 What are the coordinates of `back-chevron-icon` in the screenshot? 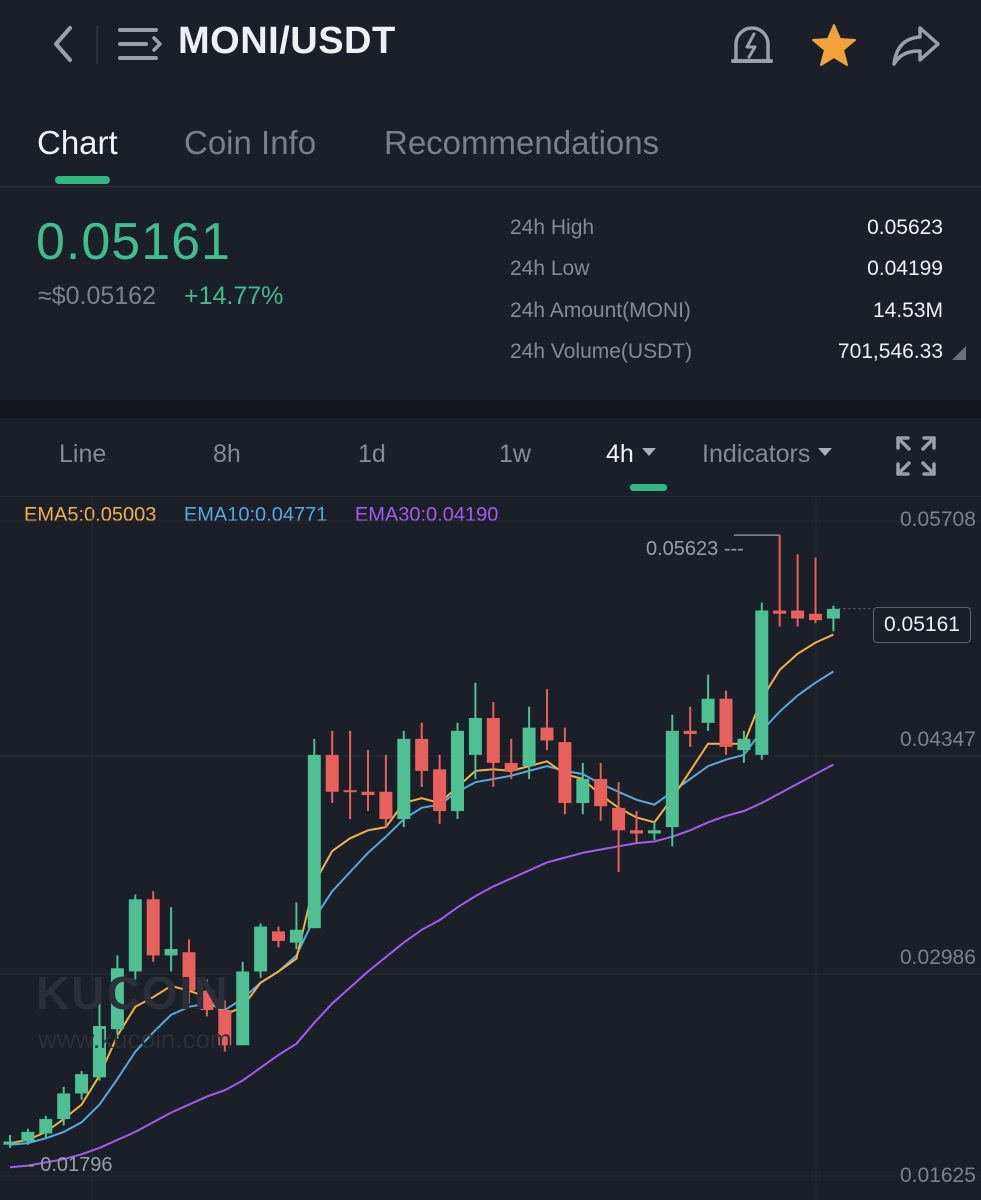 It's located at (63, 44).